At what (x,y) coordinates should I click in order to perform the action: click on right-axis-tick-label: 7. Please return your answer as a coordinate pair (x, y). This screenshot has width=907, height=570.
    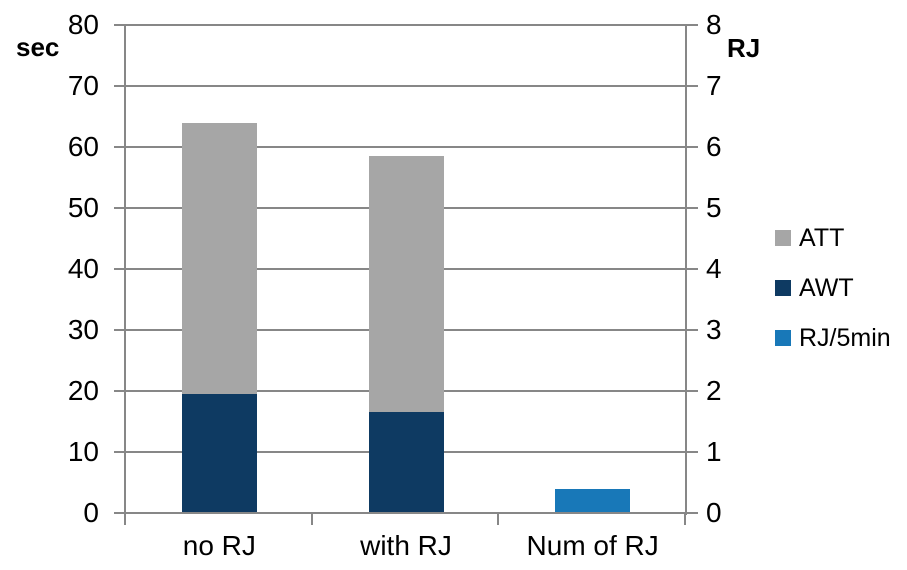
    Looking at the image, I should click on (714, 85).